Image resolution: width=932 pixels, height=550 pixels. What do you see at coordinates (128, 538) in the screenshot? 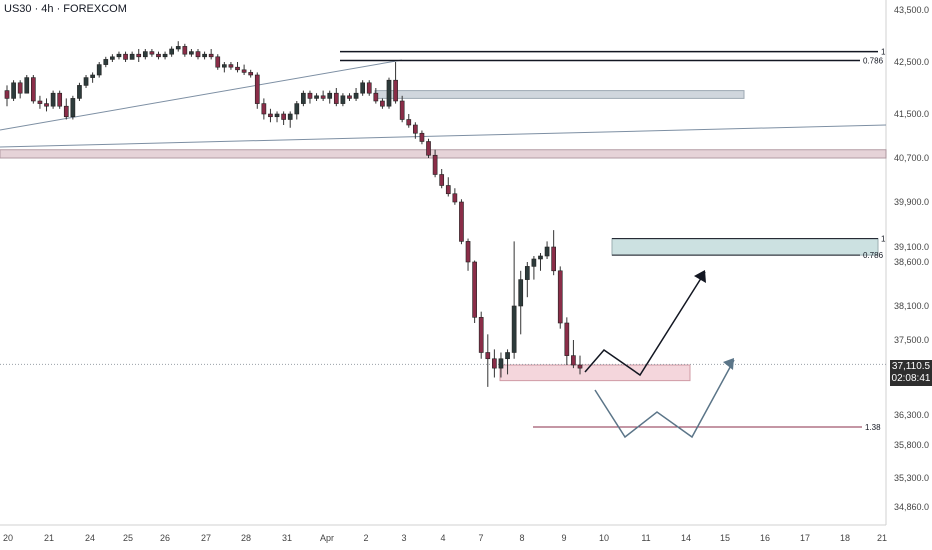
I see `time-tick-label: 25` at bounding box center [128, 538].